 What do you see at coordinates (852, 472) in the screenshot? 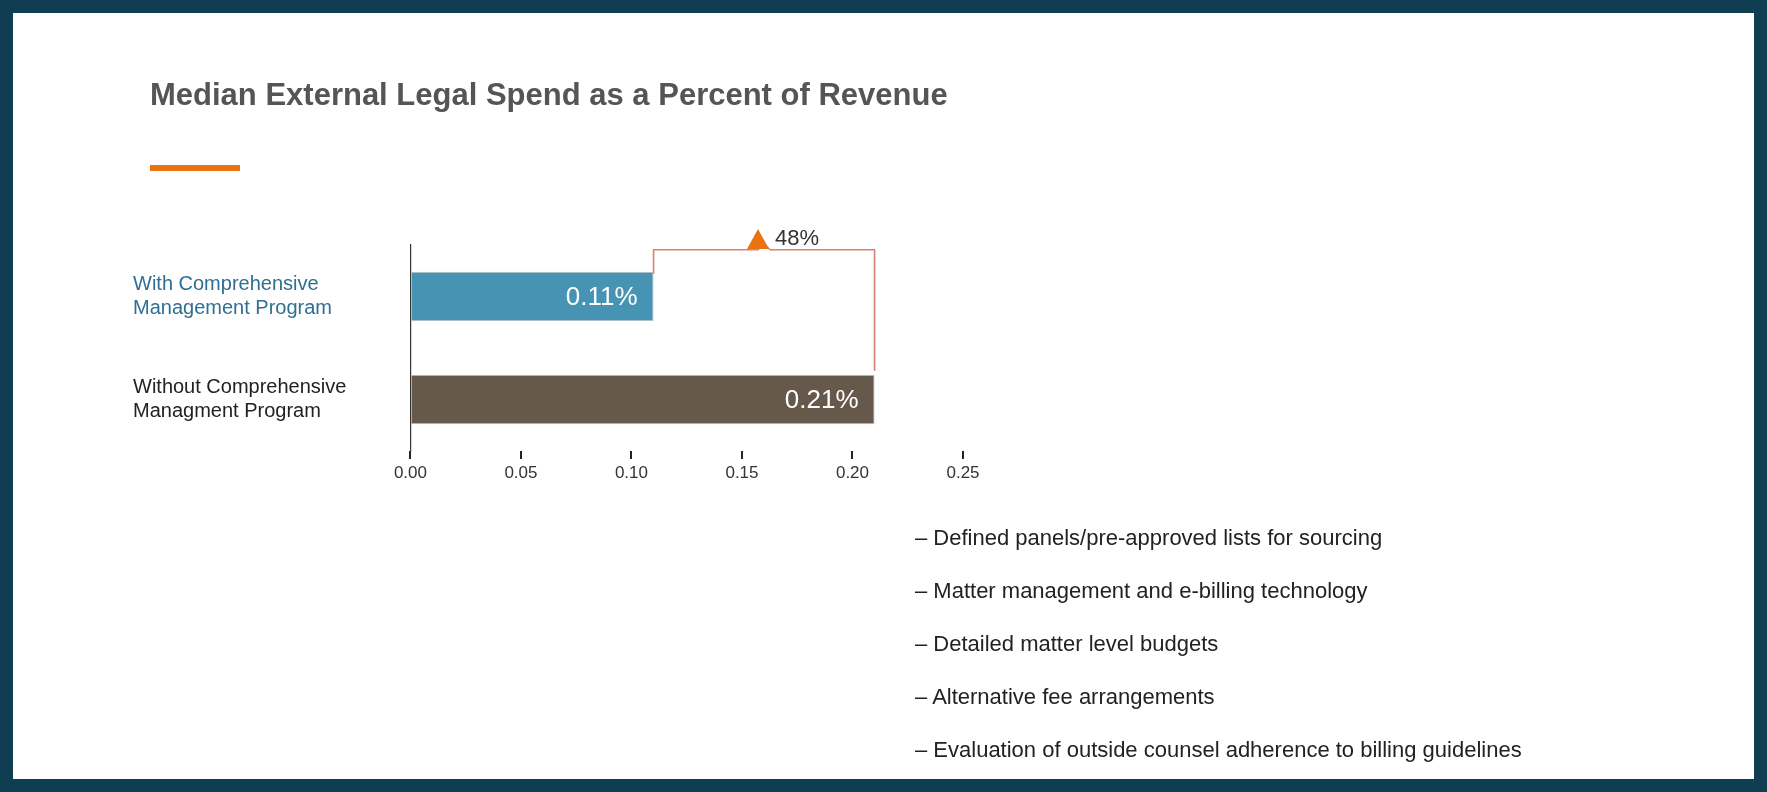
I see `x-tick-label: 0.20` at bounding box center [852, 472].